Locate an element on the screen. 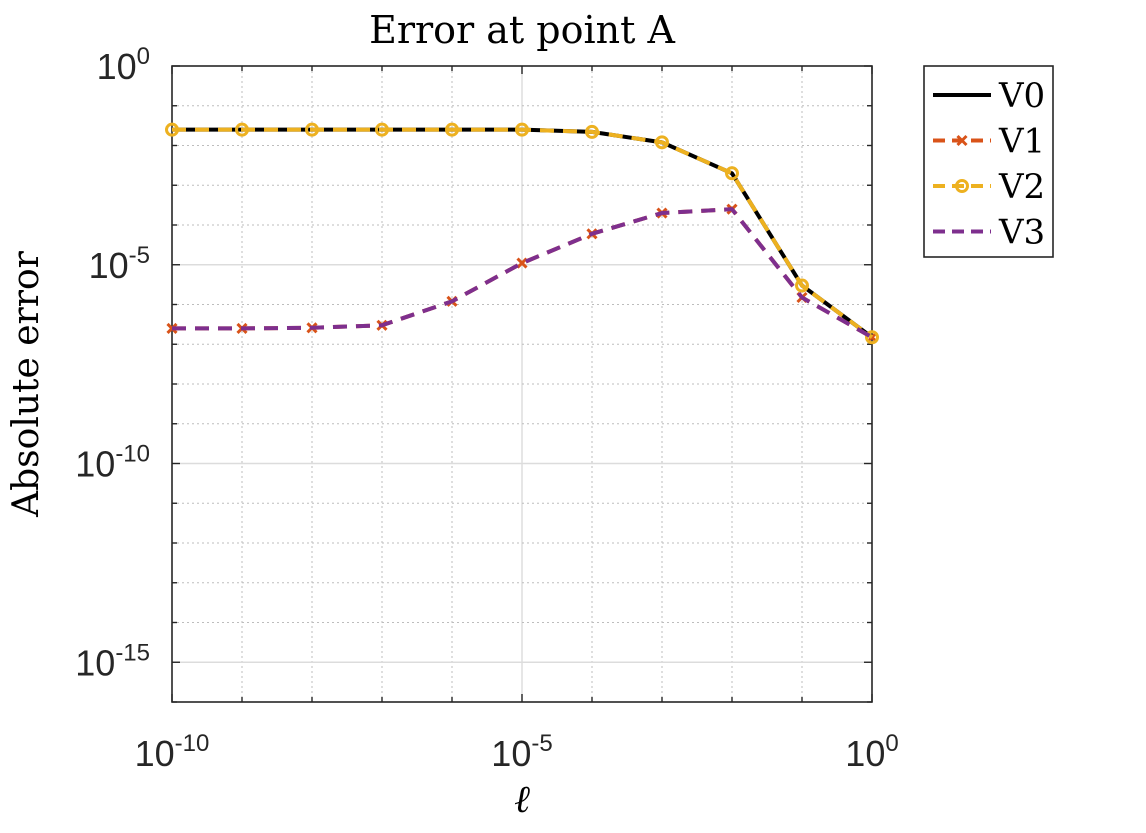 This screenshot has width=1146, height=833. y-tick-label: 10⁻¹⁵ is located at coordinates (112, 661).